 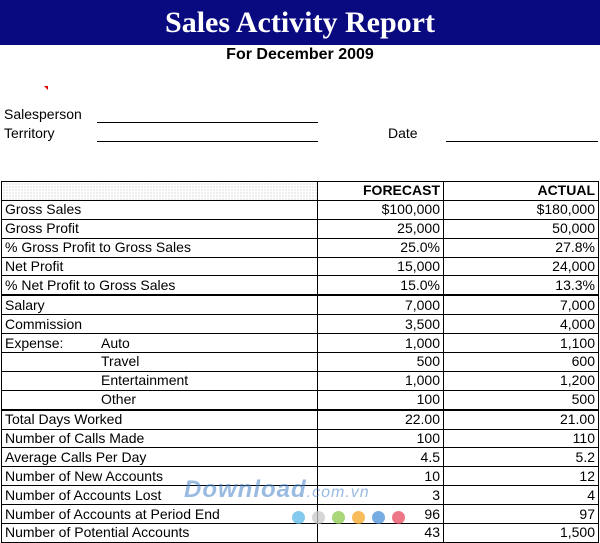 What do you see at coordinates (521, 438) in the screenshot?
I see `actual-cell: 110` at bounding box center [521, 438].